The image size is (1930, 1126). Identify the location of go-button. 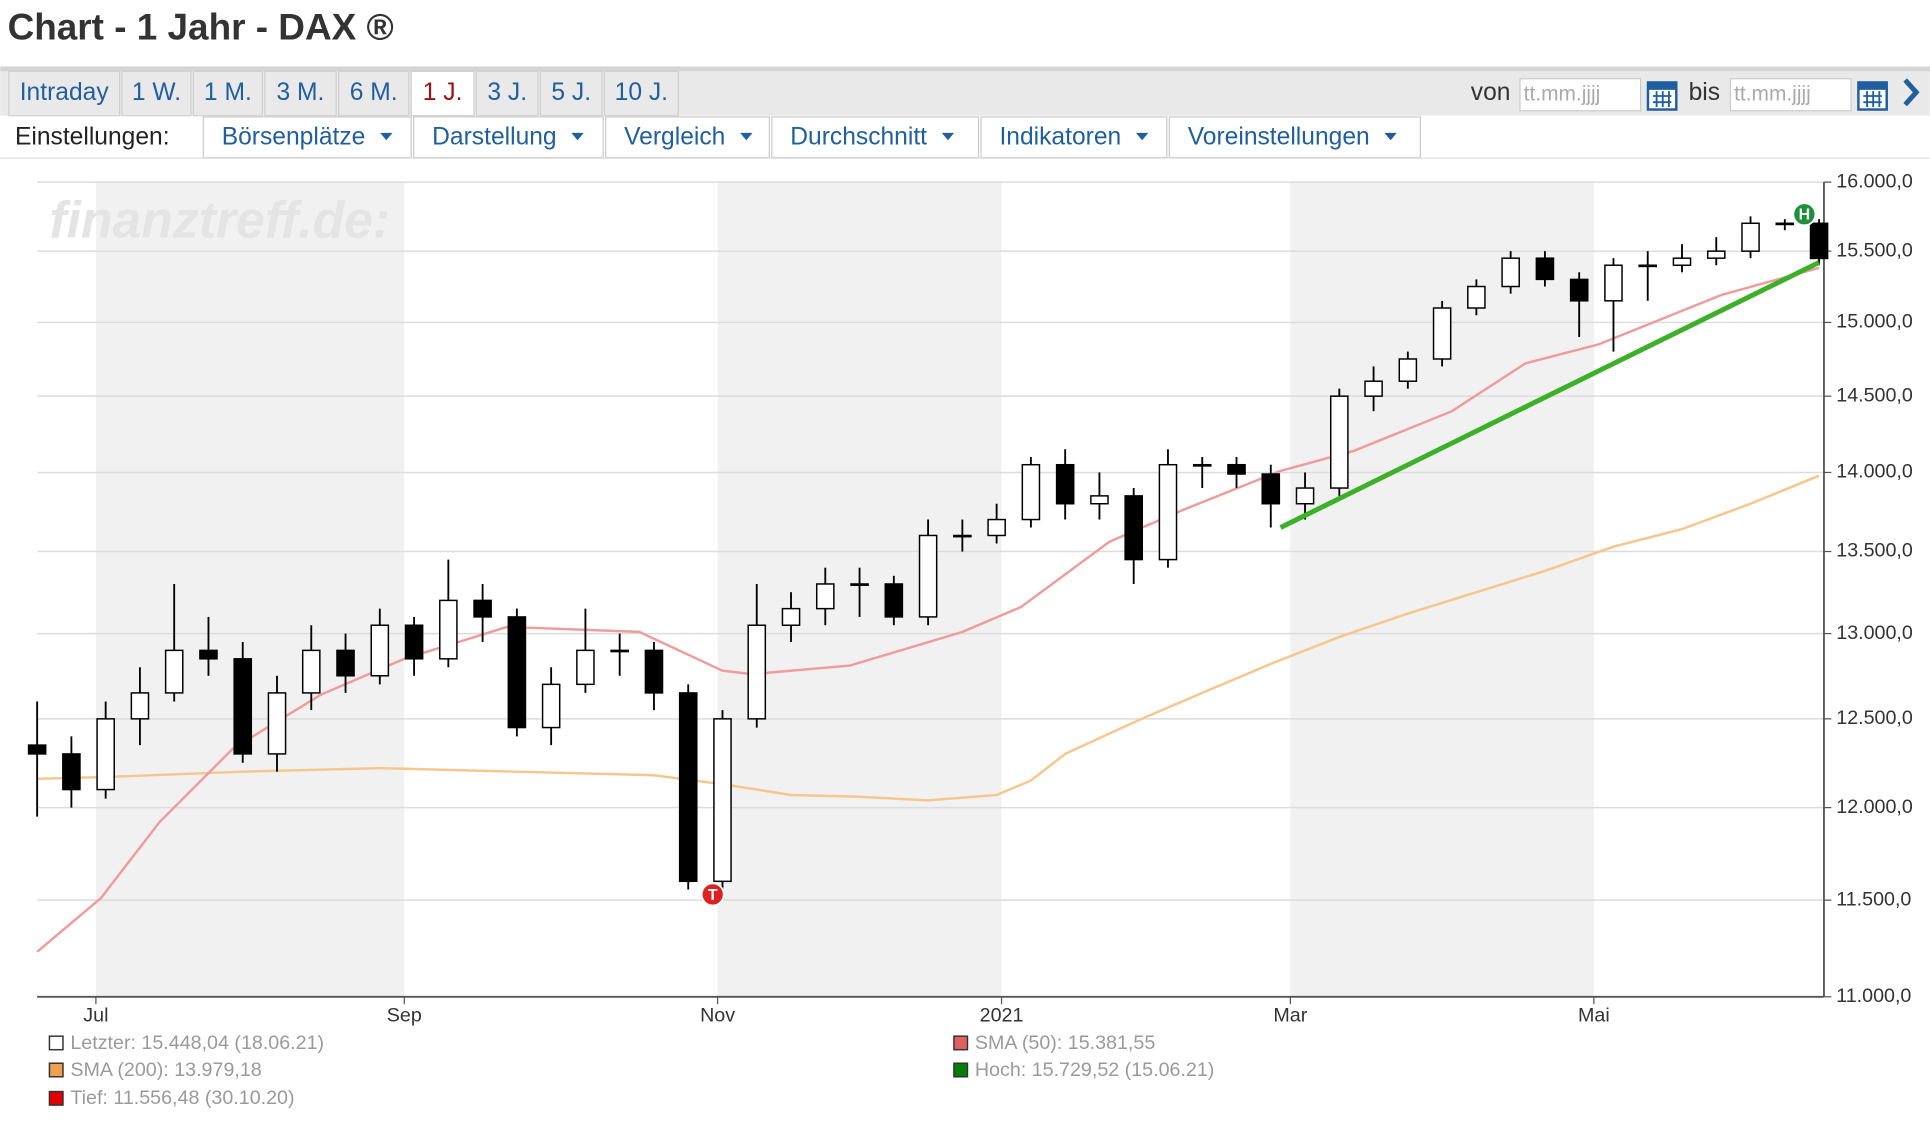
(1911, 92).